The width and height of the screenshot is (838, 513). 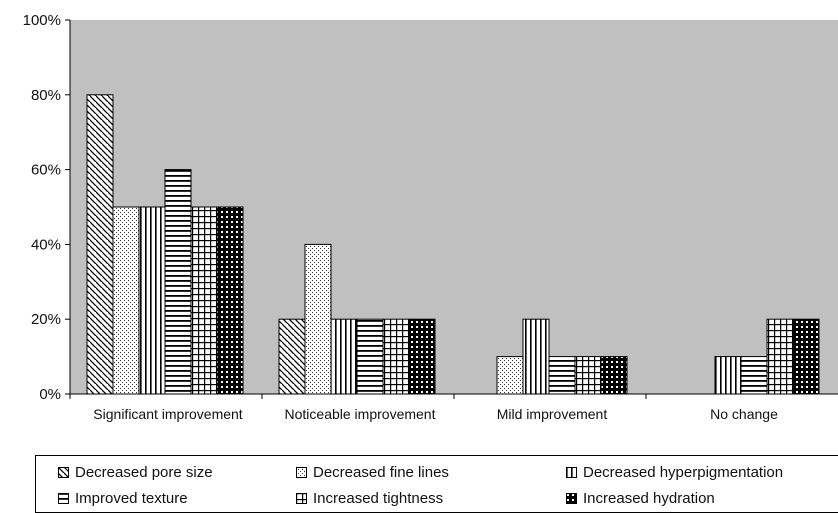 What do you see at coordinates (683, 472) in the screenshot?
I see `legend-label: Decreased hyperpigmentation` at bounding box center [683, 472].